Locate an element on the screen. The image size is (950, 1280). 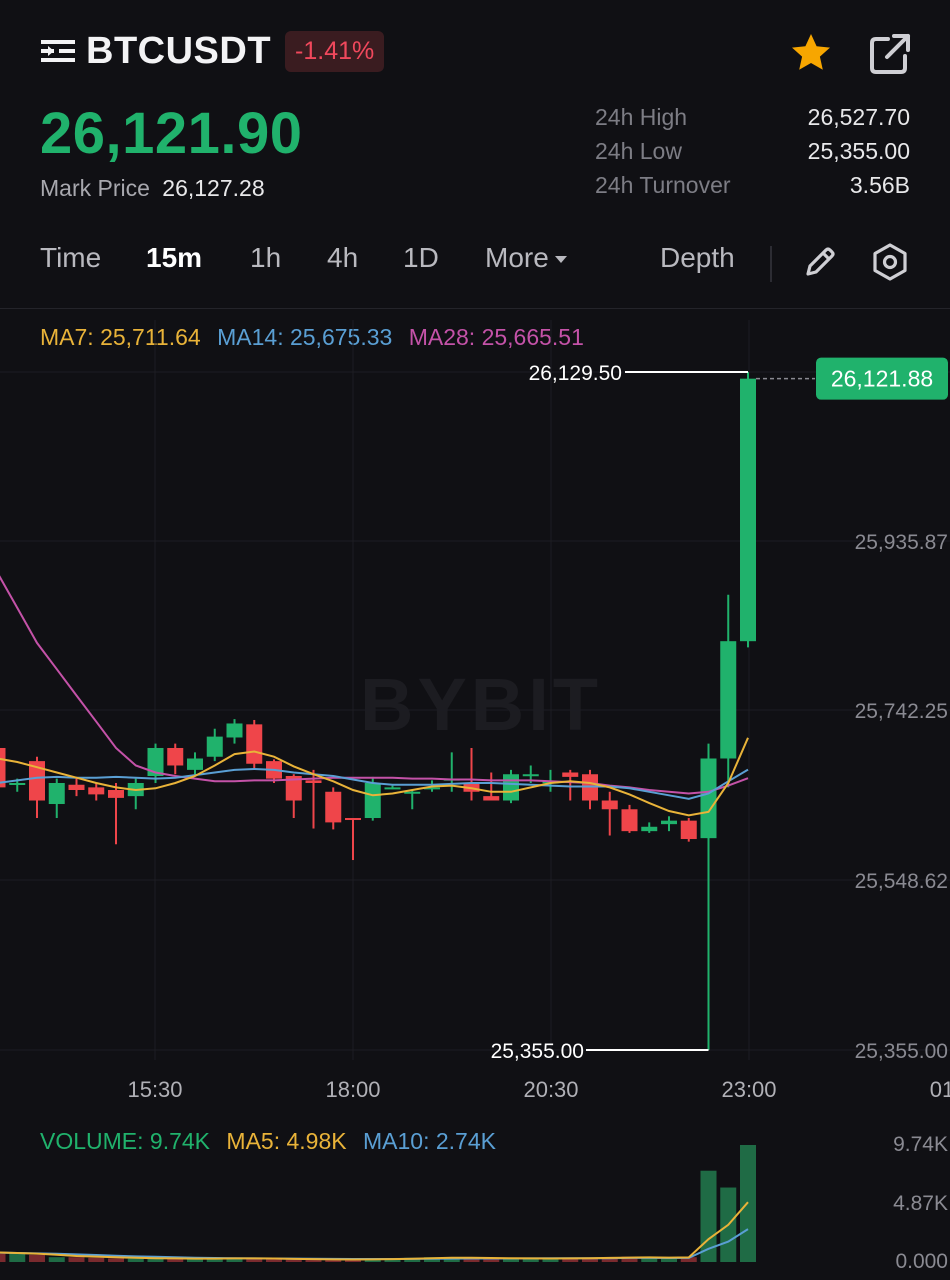
y-tick-label: 25,935.87 is located at coordinates (901, 542).